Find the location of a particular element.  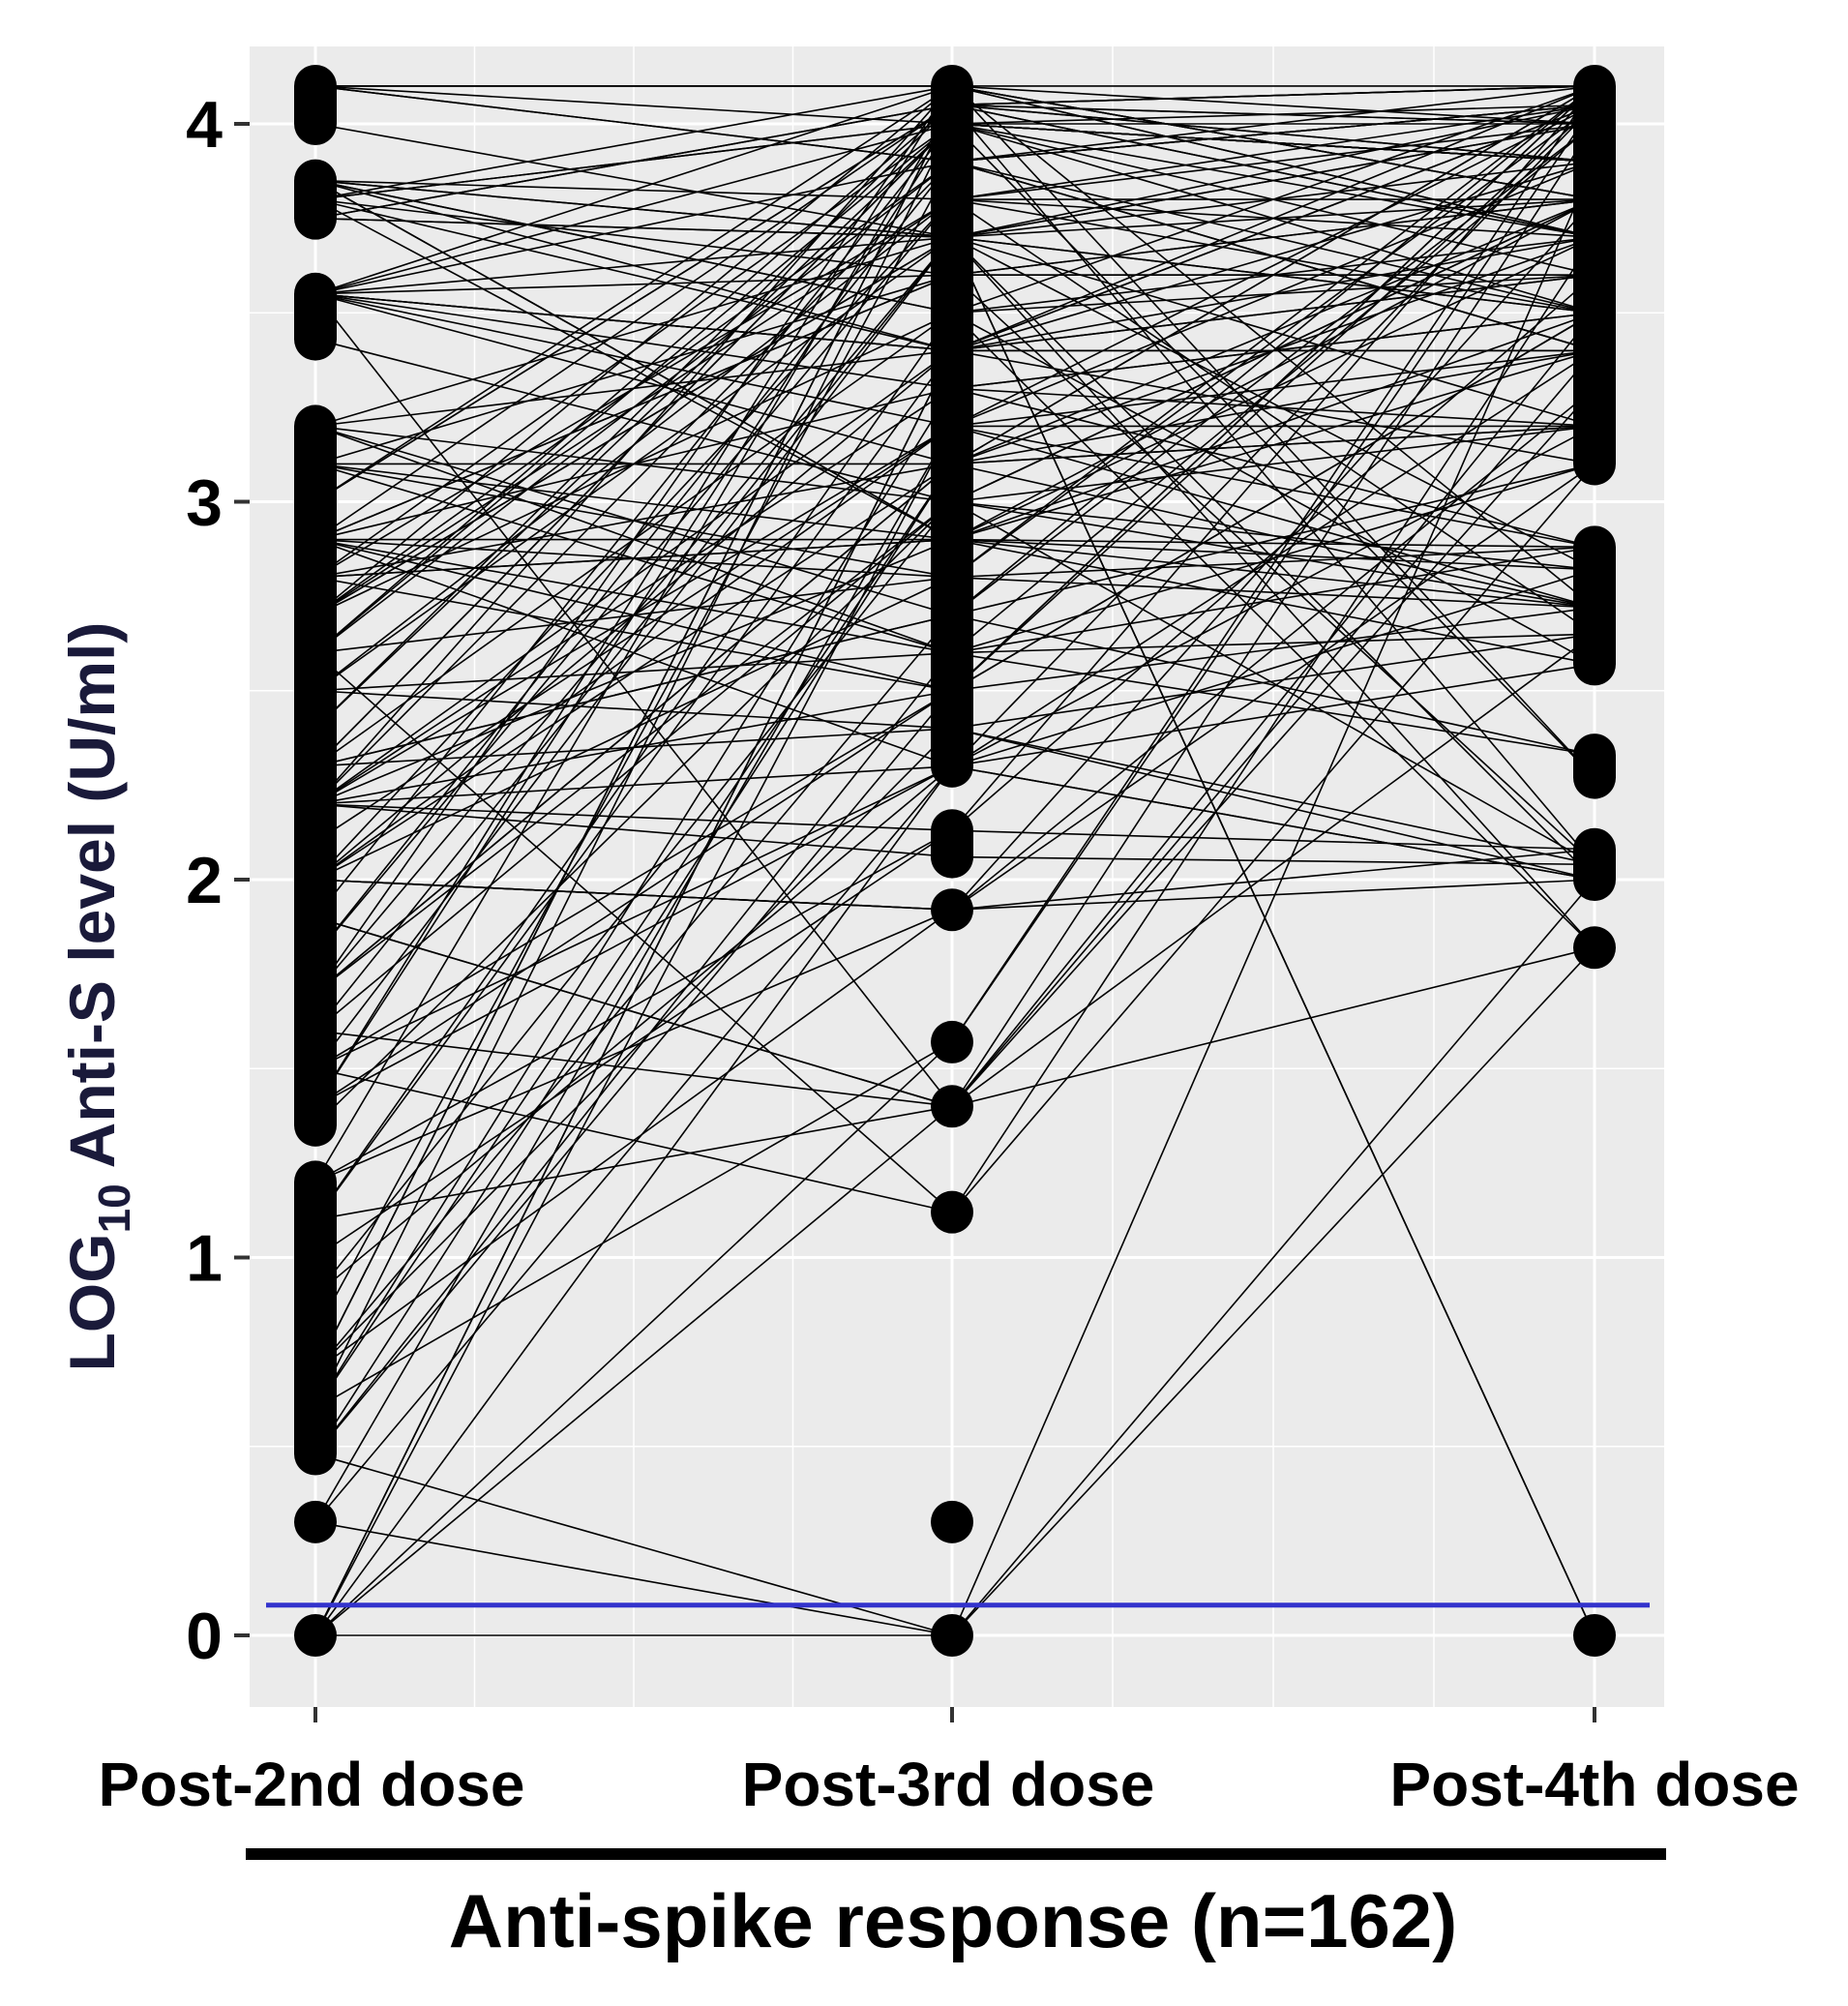

y-tick-label: 4 is located at coordinates (204, 125).